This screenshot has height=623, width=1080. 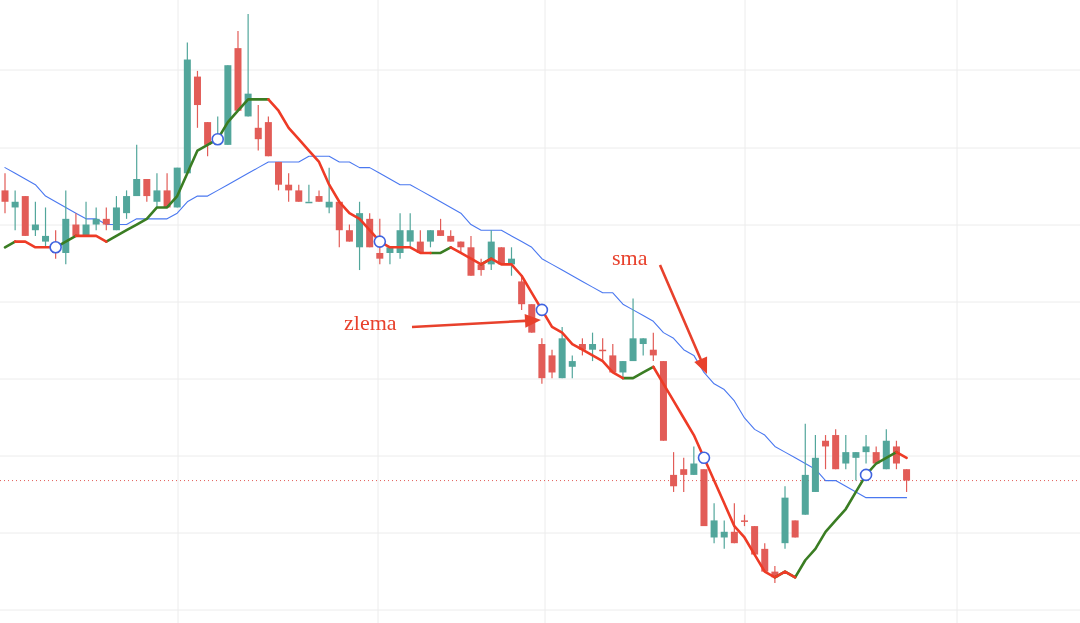 I want to click on annotation: sma, so click(x=630, y=257).